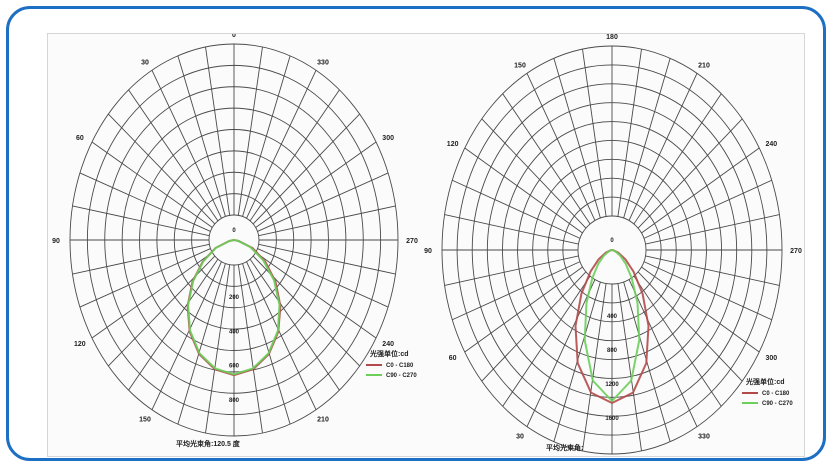 The height and width of the screenshot is (473, 838). What do you see at coordinates (234, 367) in the screenshot?
I see `radial-tick-label: 600` at bounding box center [234, 367].